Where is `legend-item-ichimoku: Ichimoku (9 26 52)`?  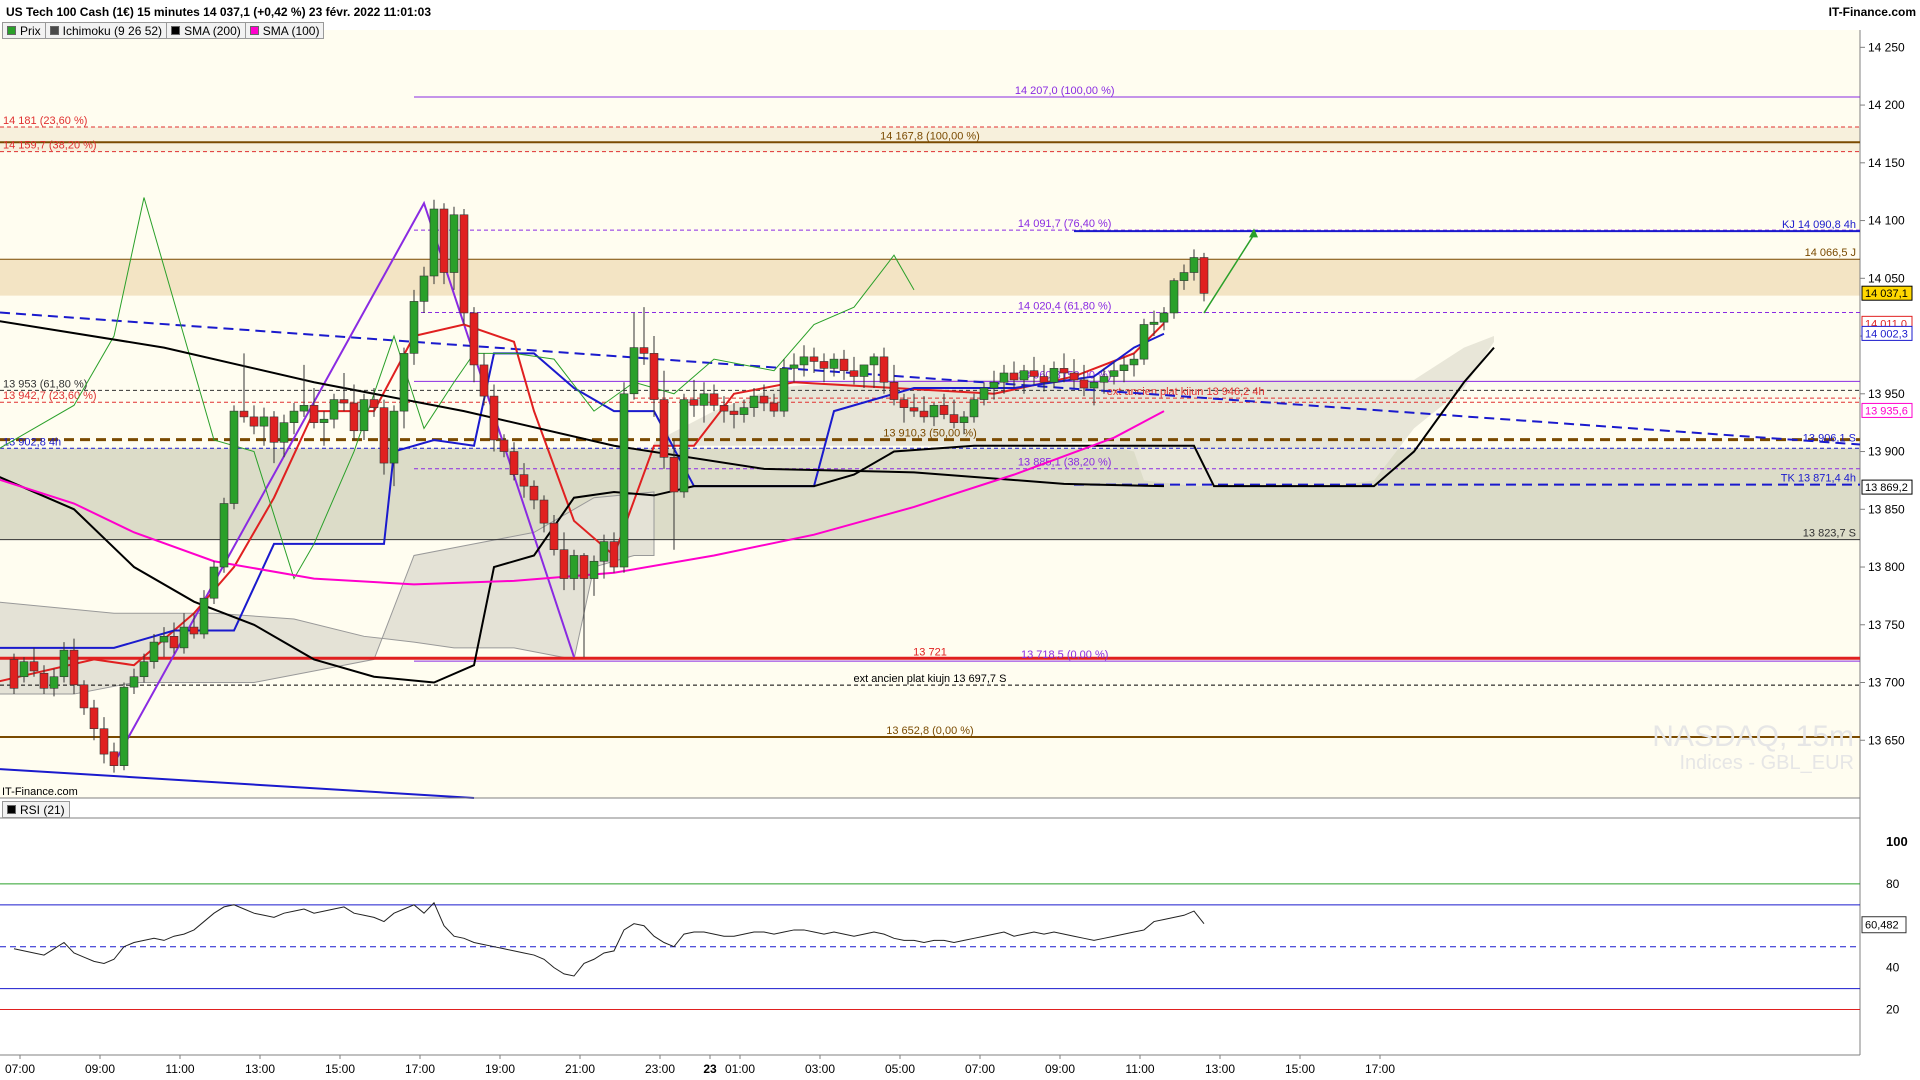
legend-item-ichimoku: Ichimoku (9 26 52) is located at coordinates (107, 30).